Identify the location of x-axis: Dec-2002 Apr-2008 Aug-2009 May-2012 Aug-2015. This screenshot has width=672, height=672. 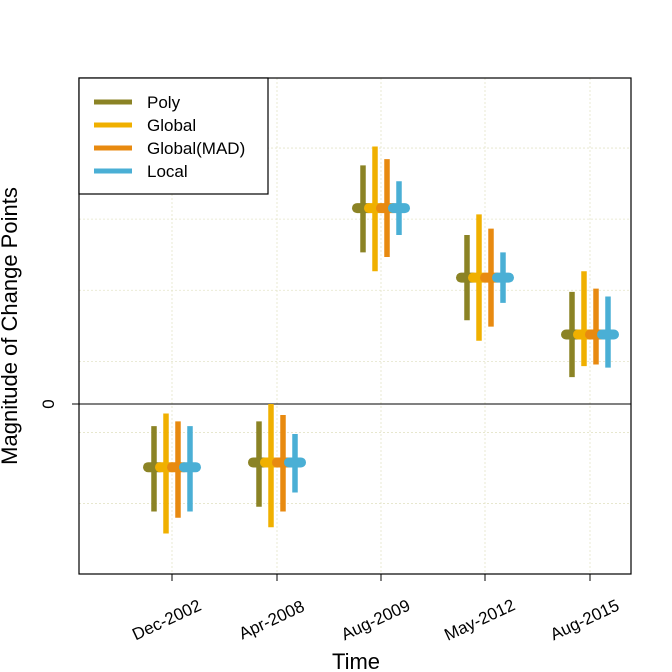
(375, 609).